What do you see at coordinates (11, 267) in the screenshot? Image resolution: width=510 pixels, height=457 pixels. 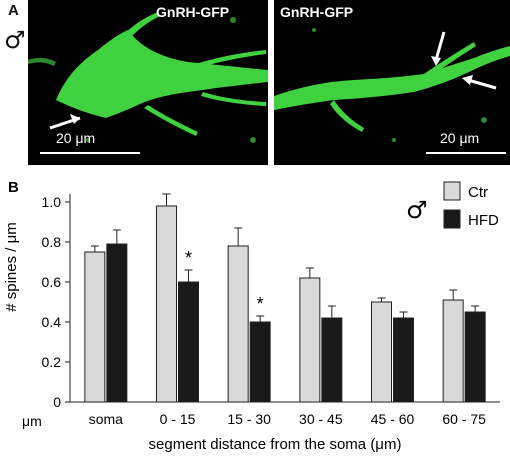 I see `y-axis-label: # spines / μm` at bounding box center [11, 267].